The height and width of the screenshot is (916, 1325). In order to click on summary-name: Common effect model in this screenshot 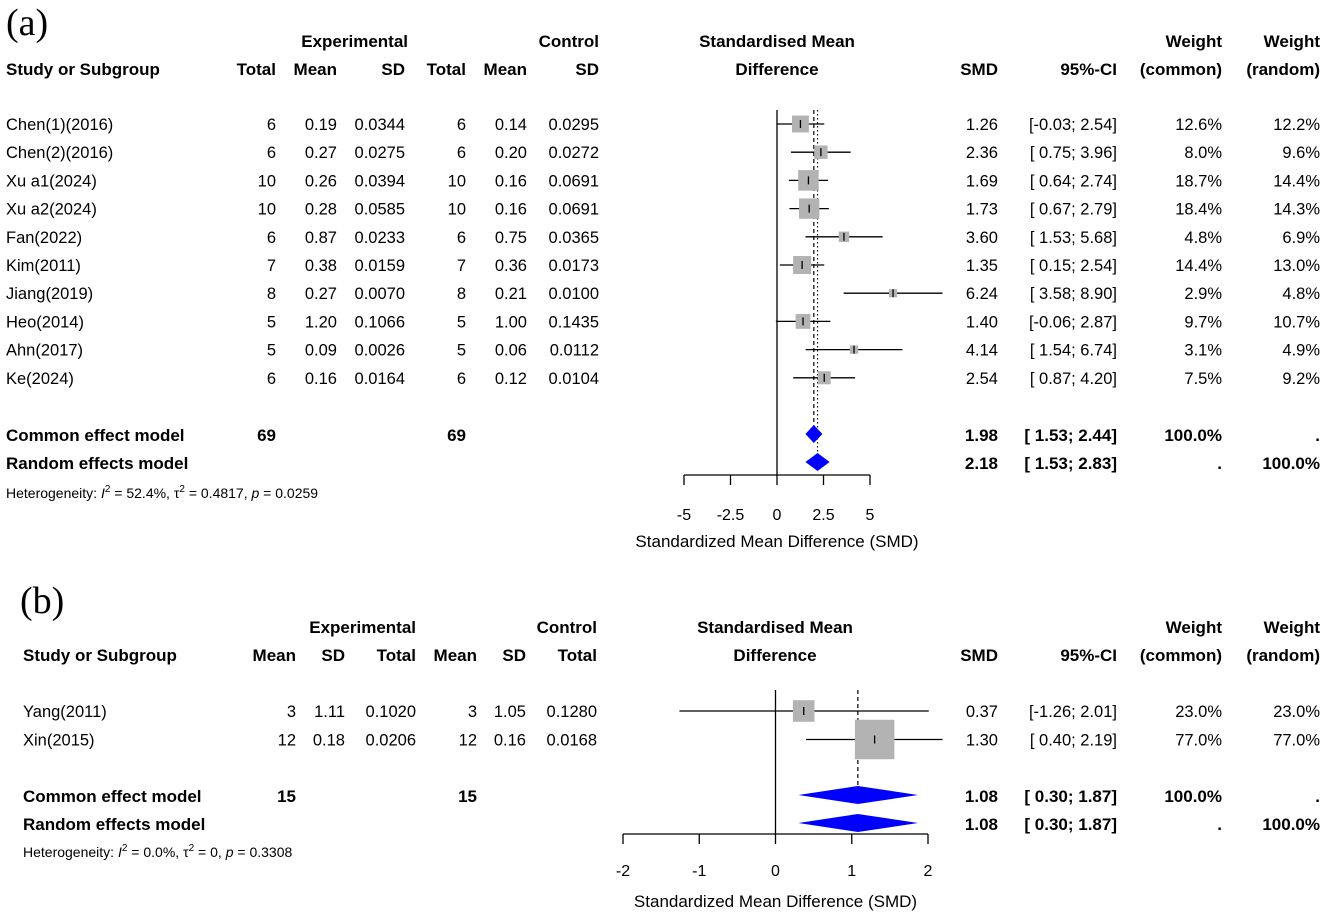, I will do `click(112, 796)`.